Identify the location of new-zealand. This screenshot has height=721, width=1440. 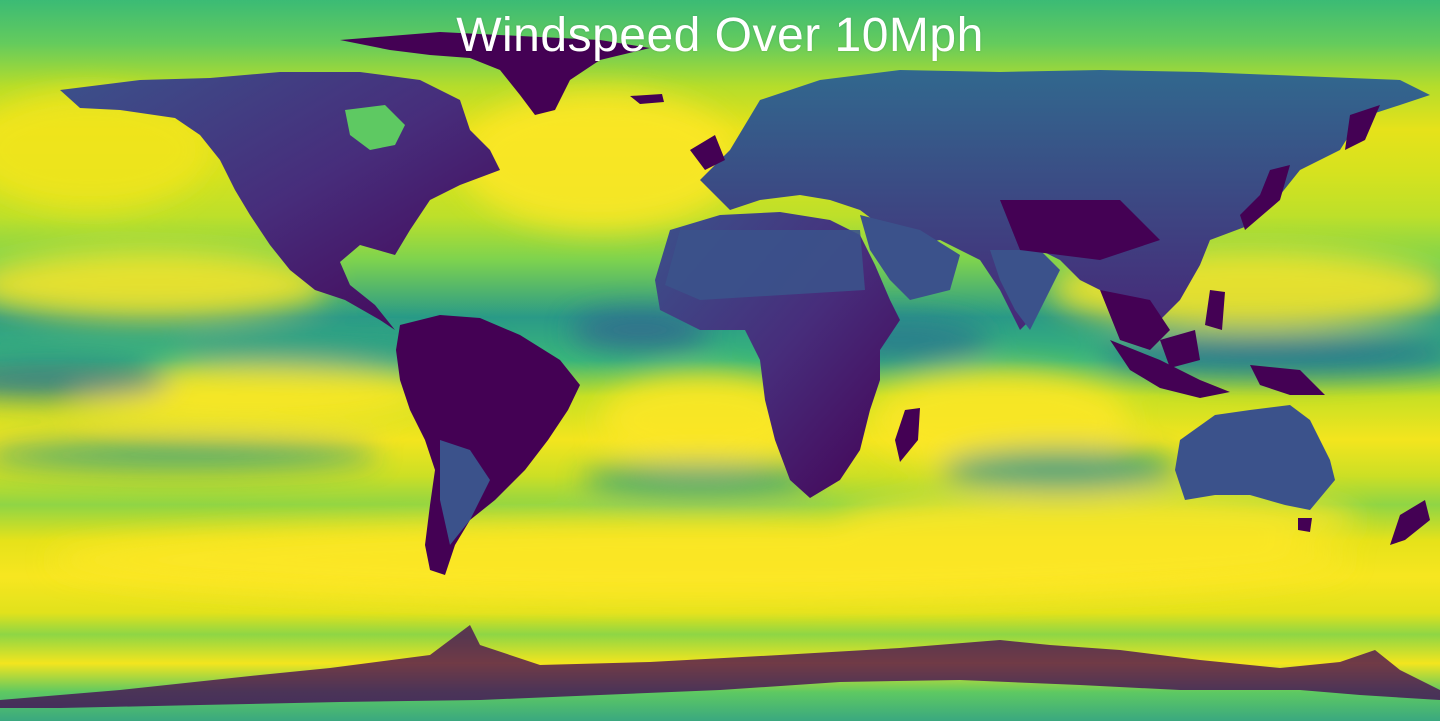
(1410, 522).